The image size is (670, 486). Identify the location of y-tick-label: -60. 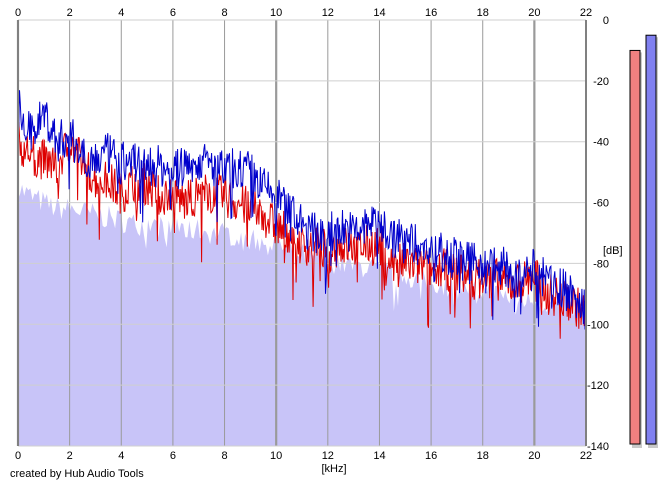
(601, 204).